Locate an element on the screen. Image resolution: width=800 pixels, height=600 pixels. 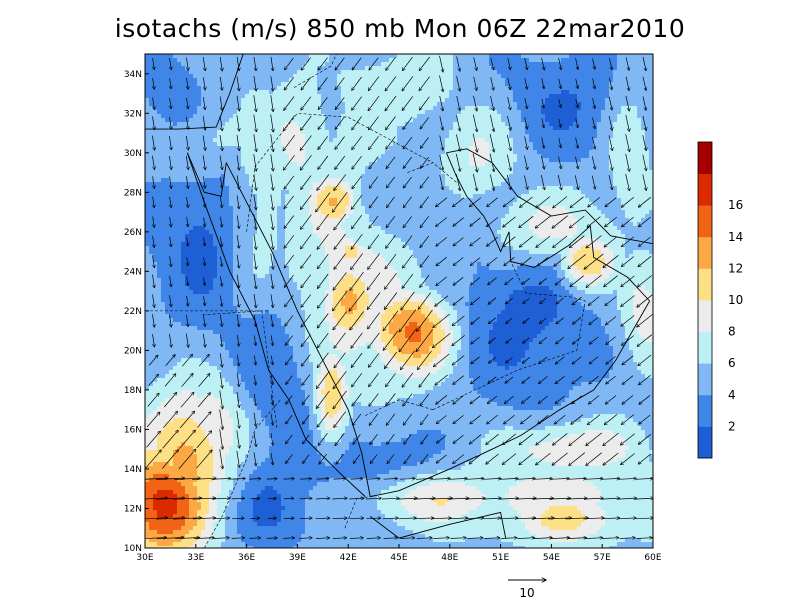
colorbar-segment is located at coordinates (705, 379).